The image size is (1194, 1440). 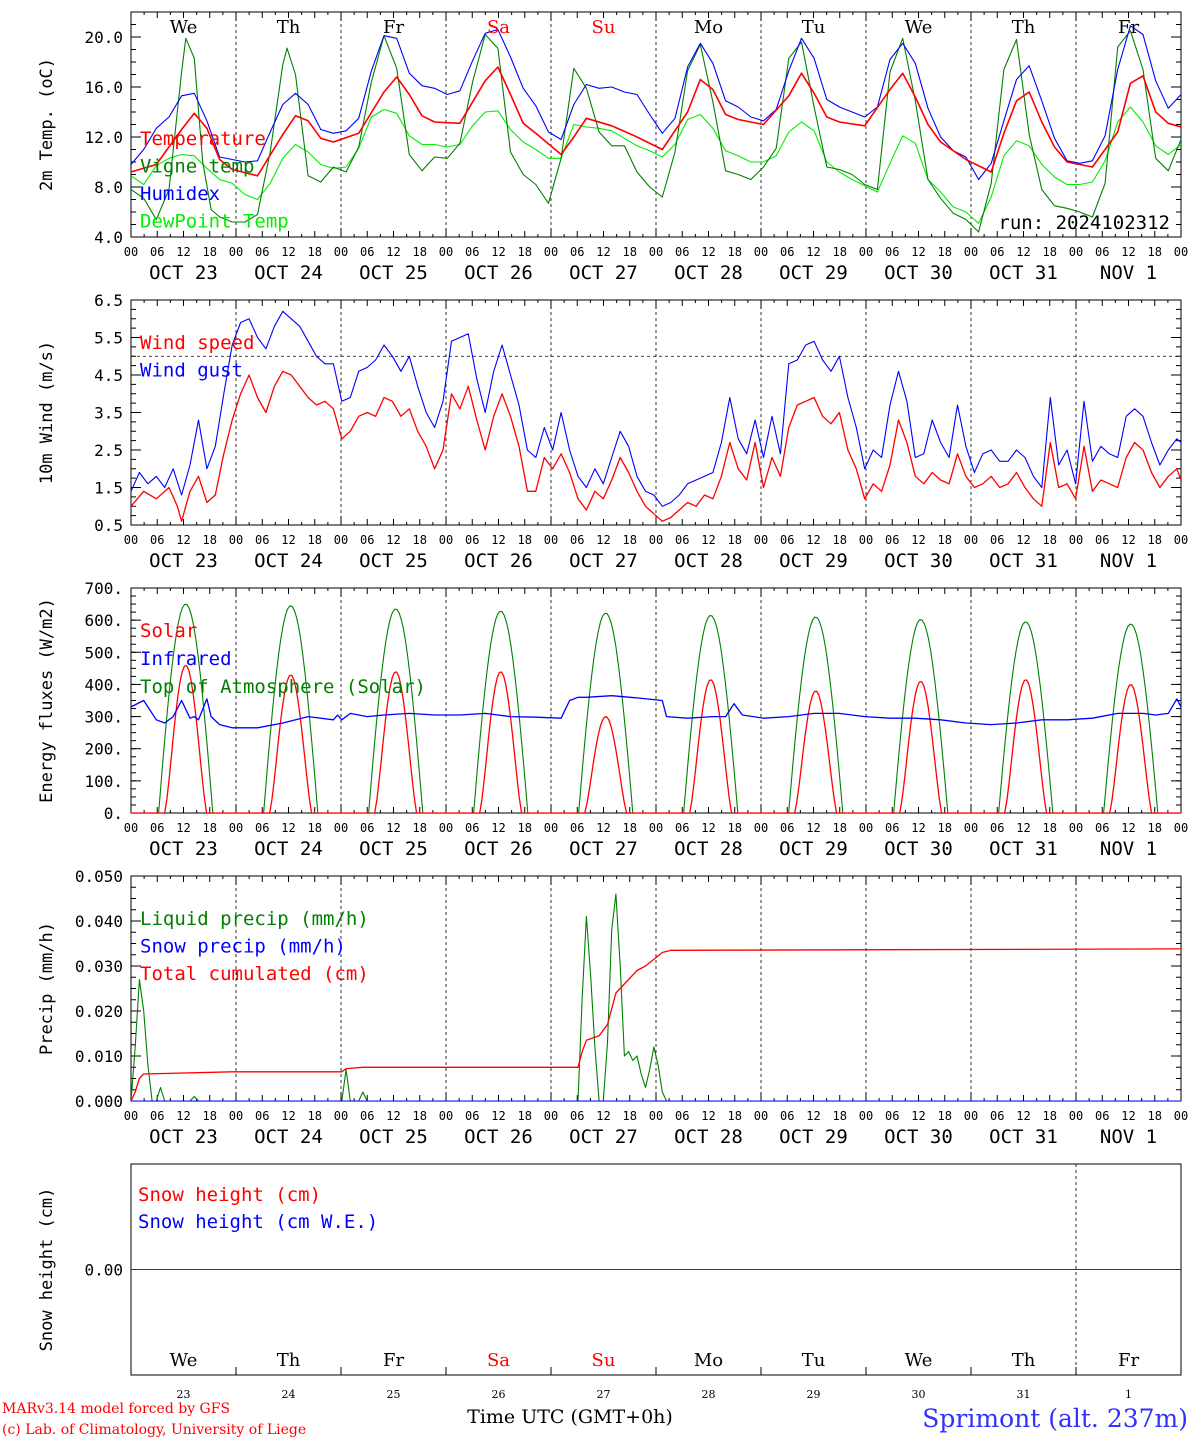 What do you see at coordinates (814, 1394) in the screenshot?
I see `day-number-label: 29` at bounding box center [814, 1394].